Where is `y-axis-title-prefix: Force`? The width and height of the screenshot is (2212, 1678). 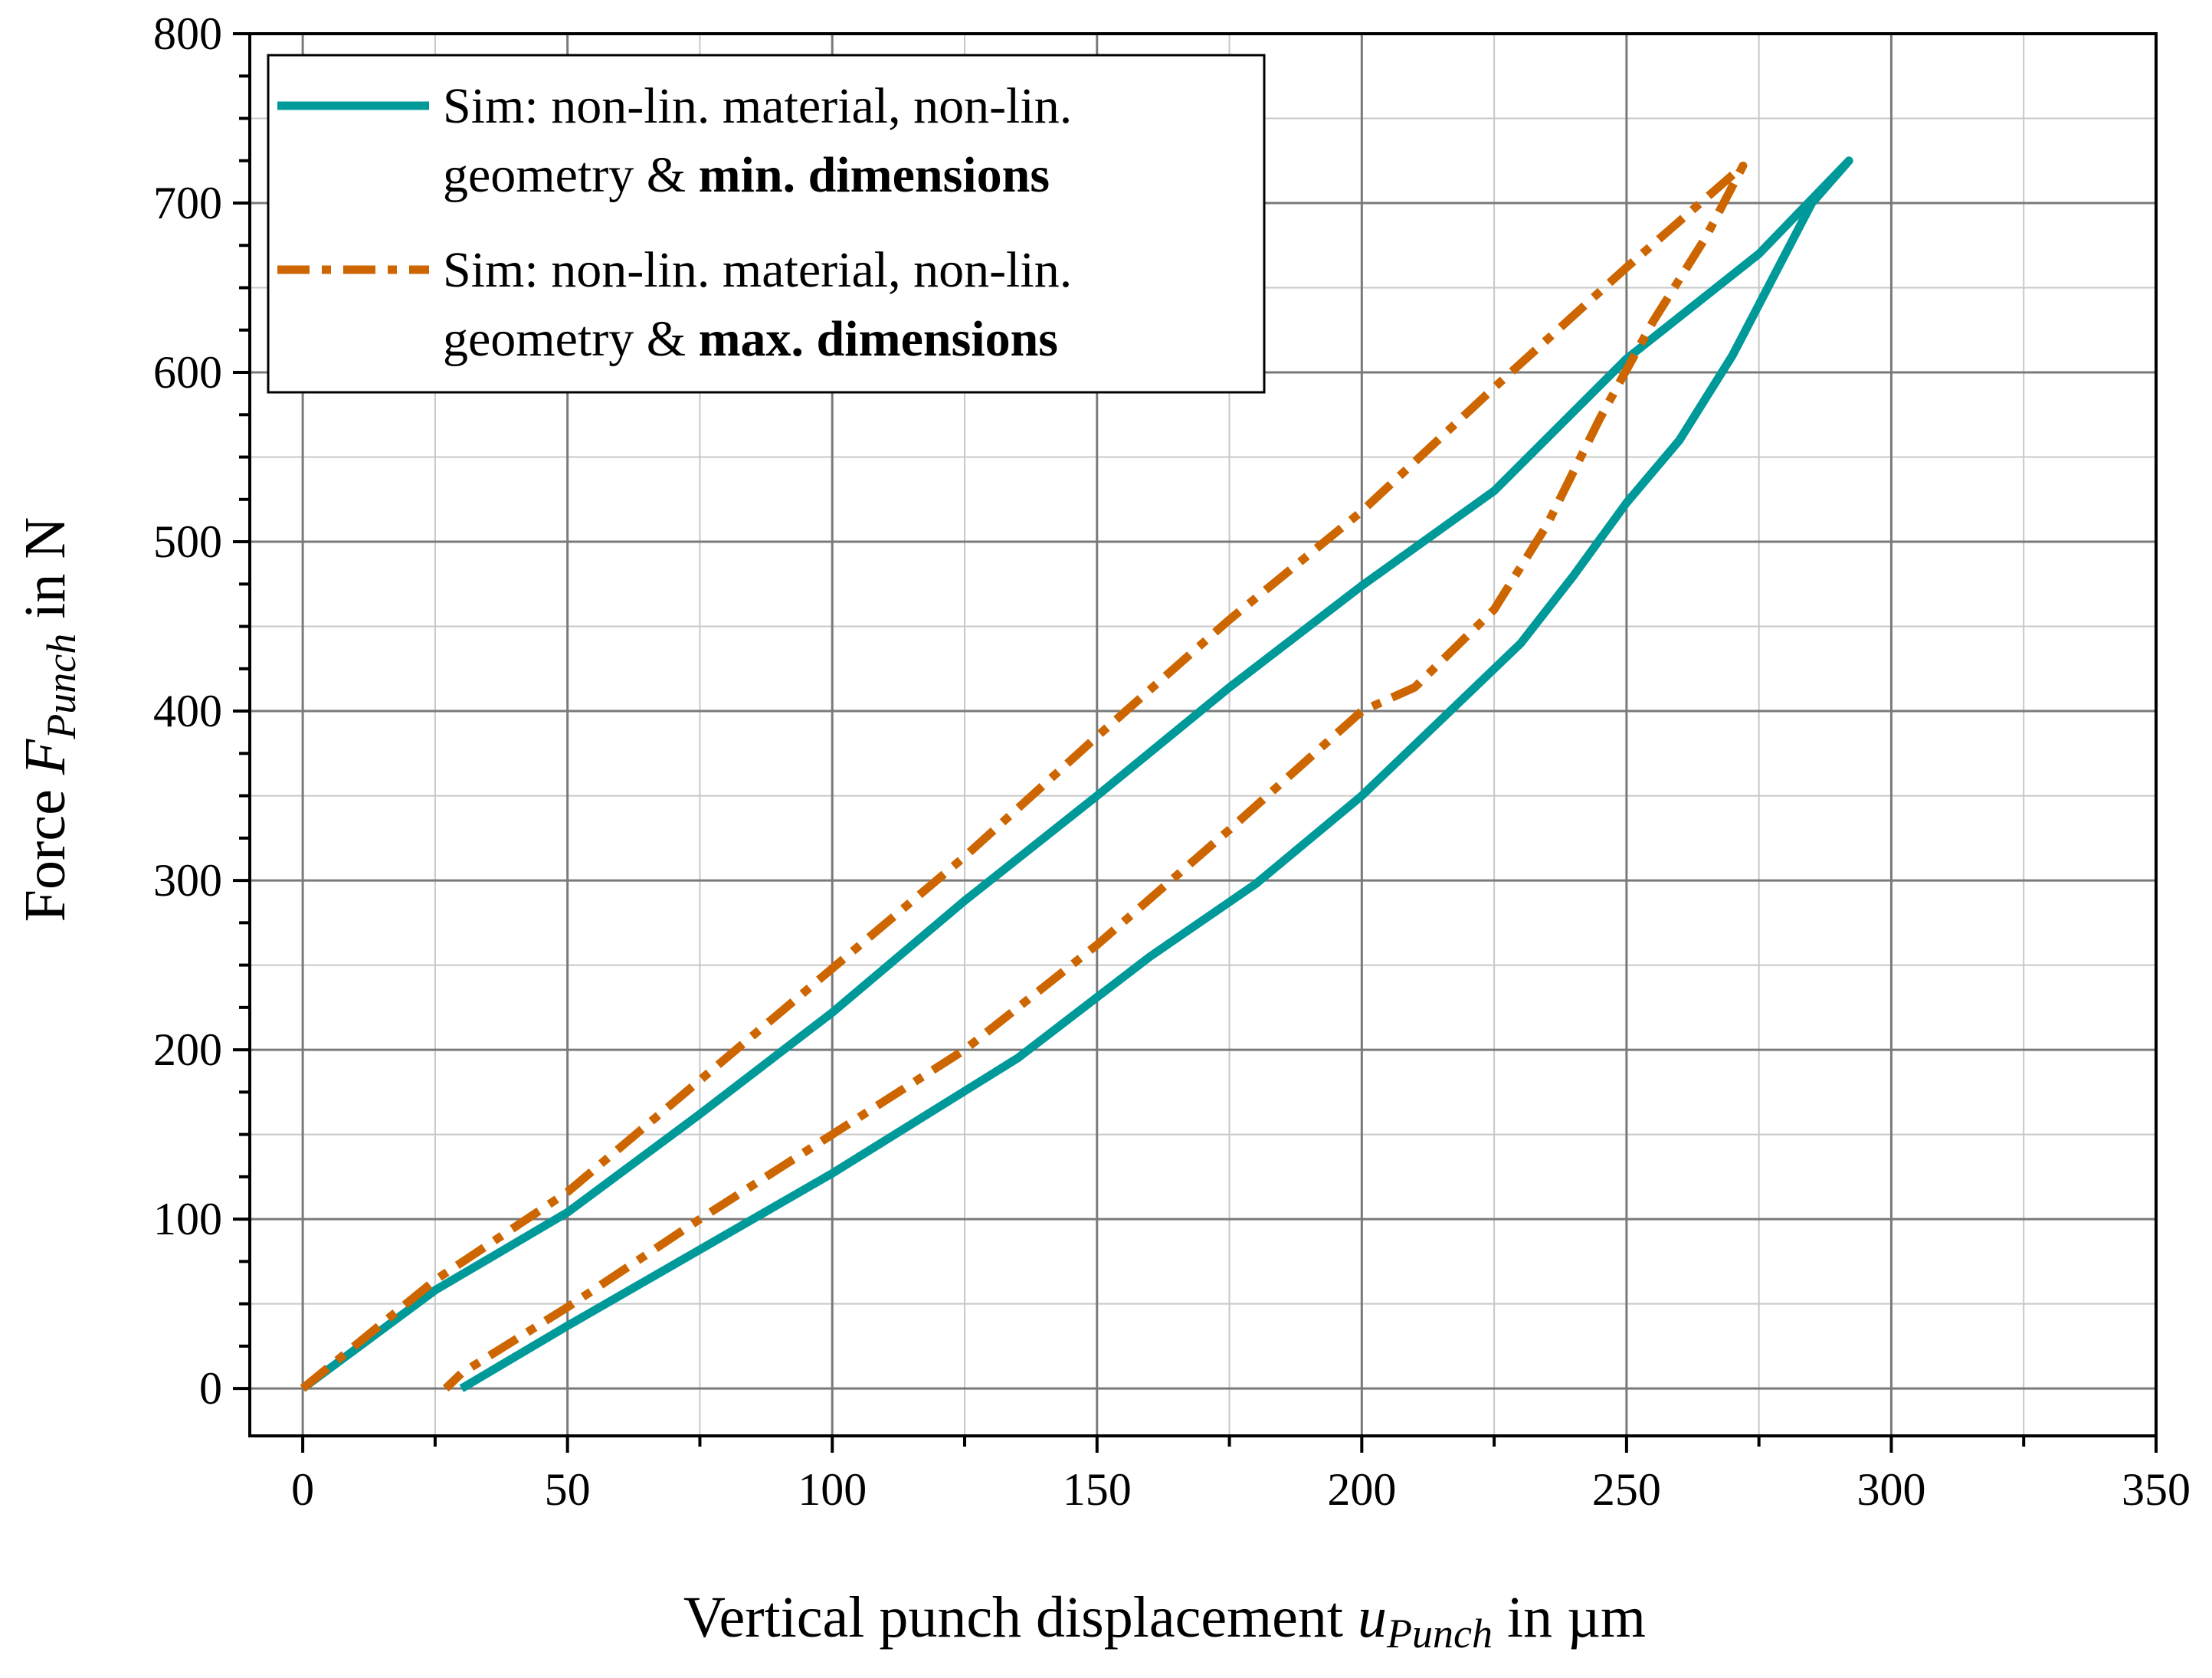 y-axis-title-prefix: Force is located at coordinates (45, 849).